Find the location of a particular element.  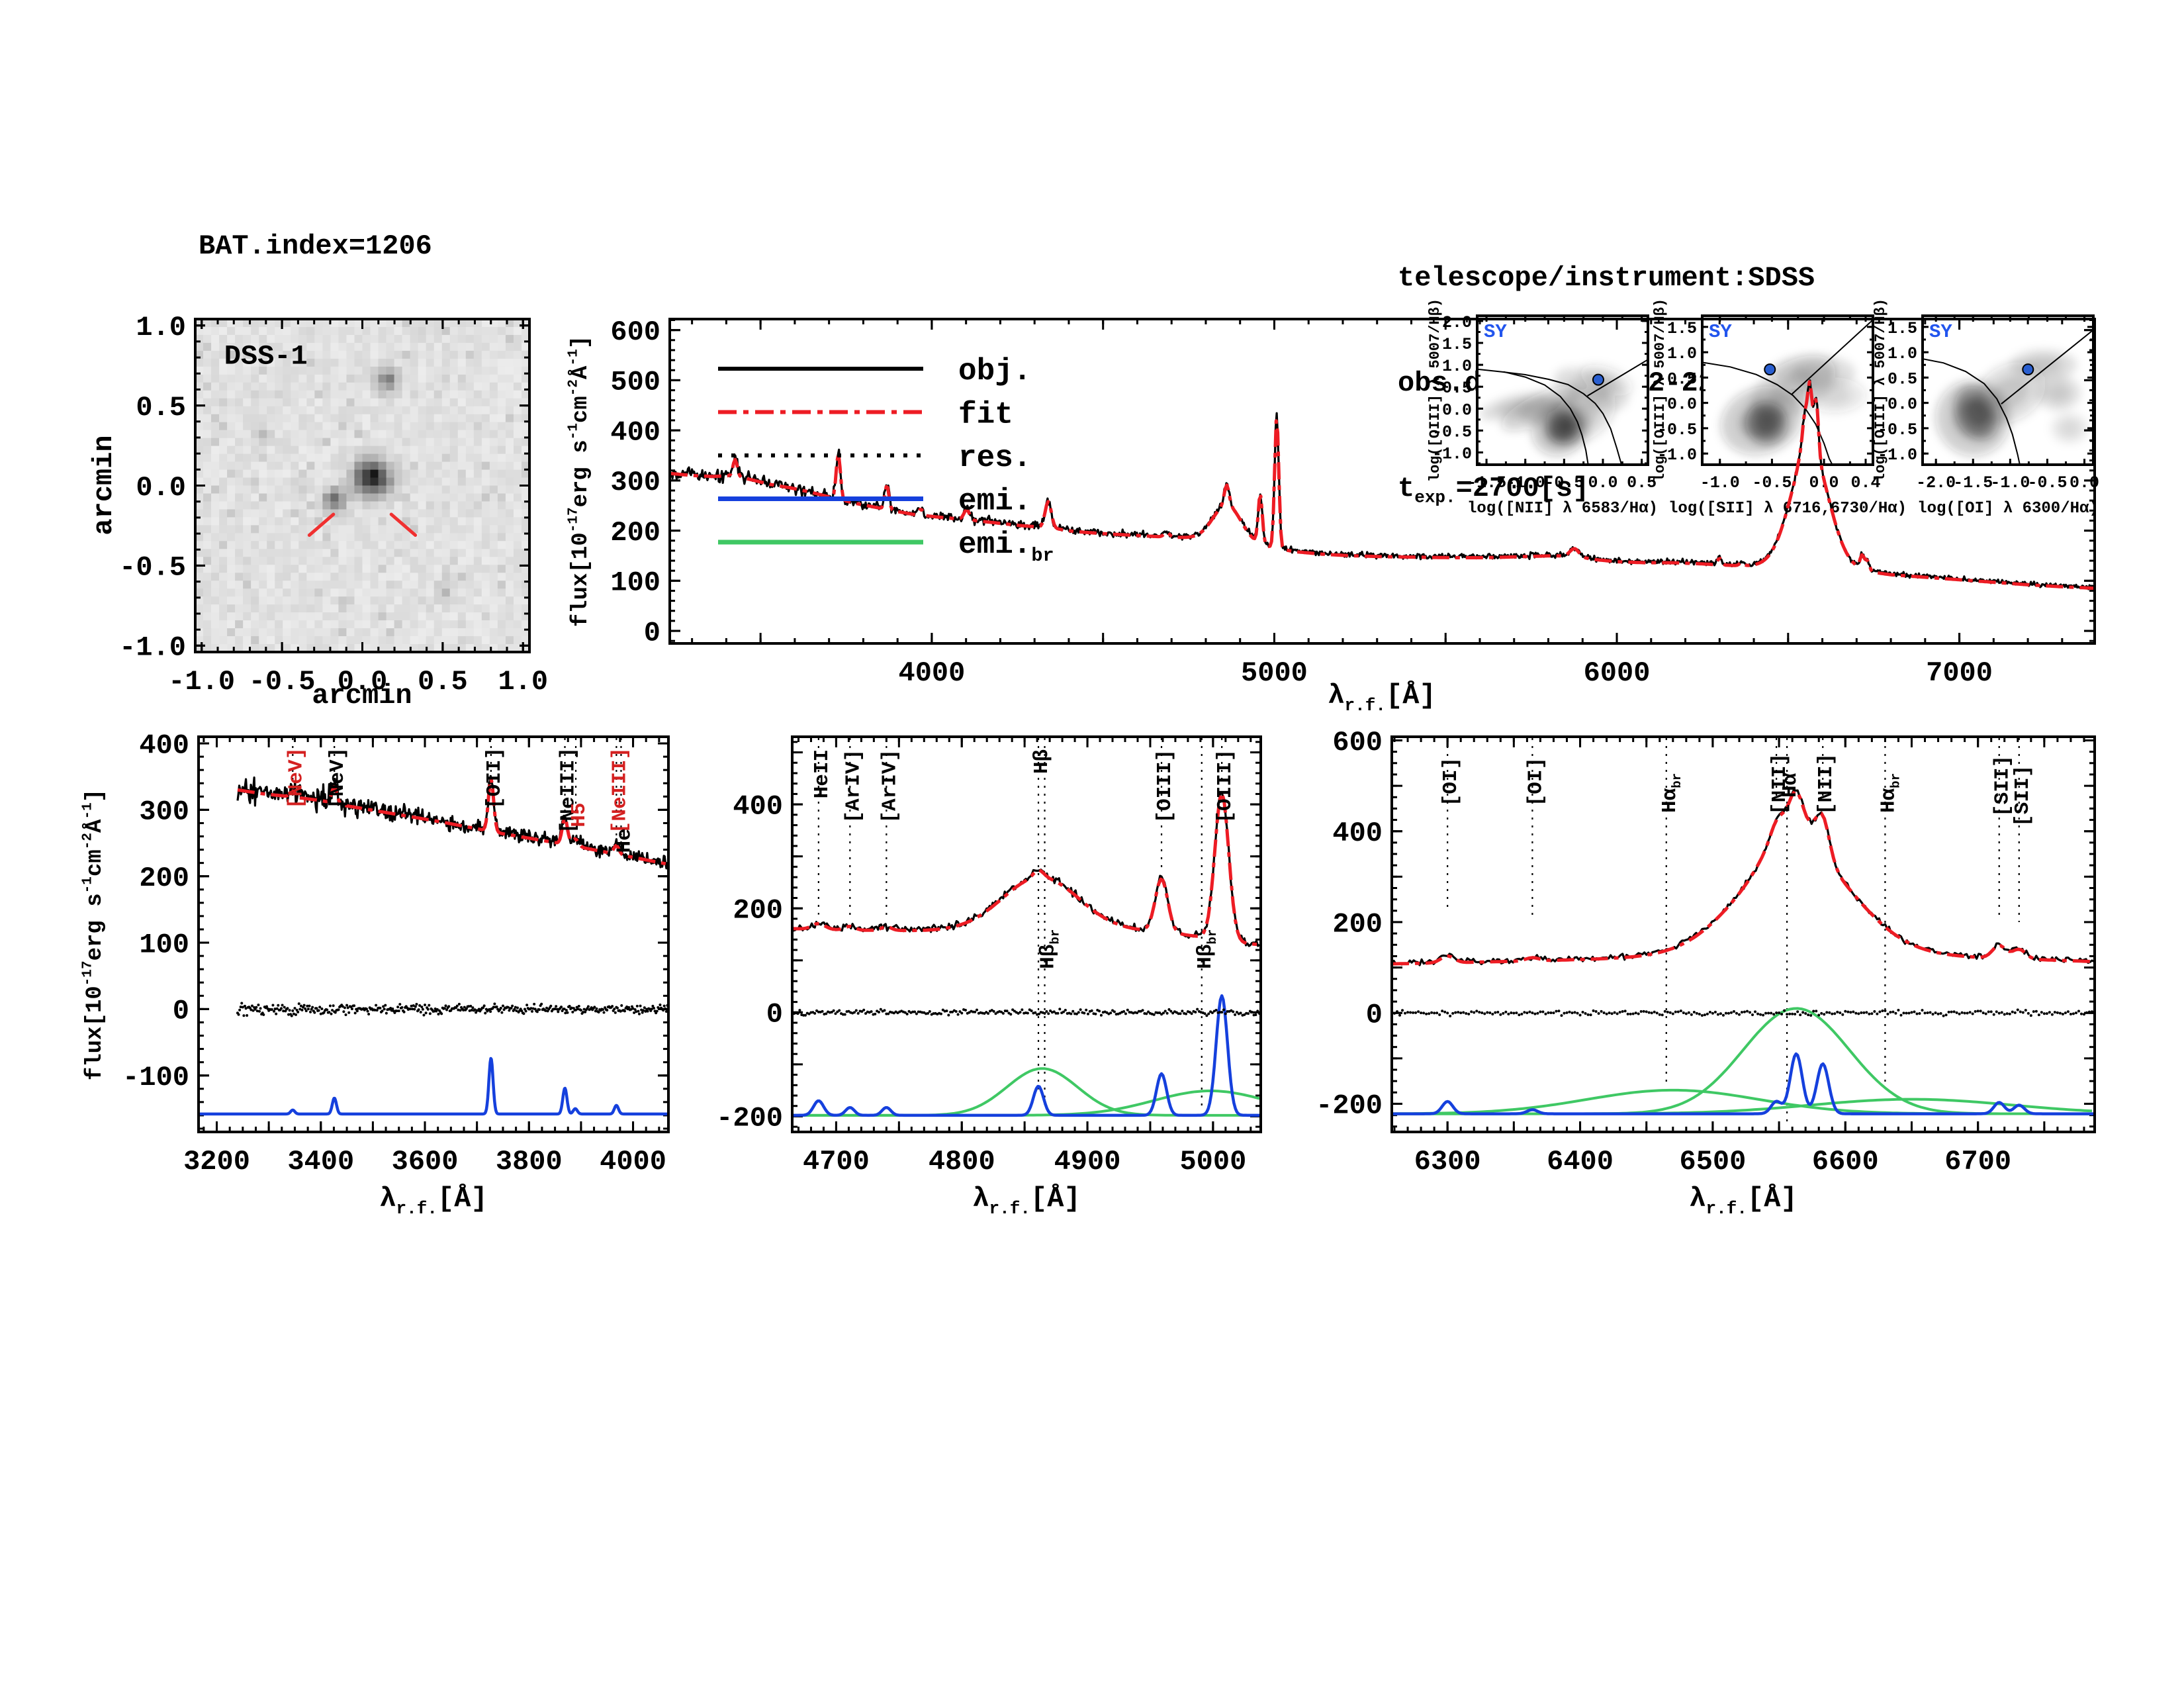

line-labels: [OI] [OI] Hαbr [NII]Hα [NII] Hαbr [SII][SII] is located at coordinates (1736, 790).